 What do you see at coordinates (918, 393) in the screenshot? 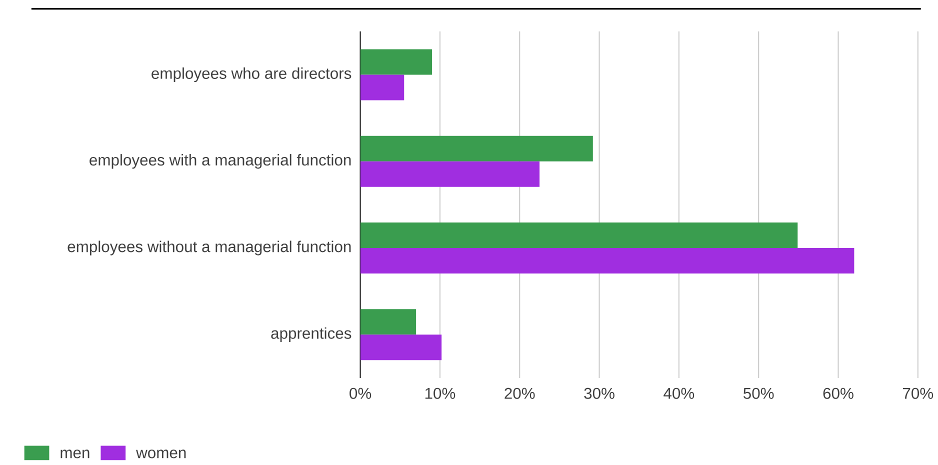
I see `x-tick-label: 70%` at bounding box center [918, 393].